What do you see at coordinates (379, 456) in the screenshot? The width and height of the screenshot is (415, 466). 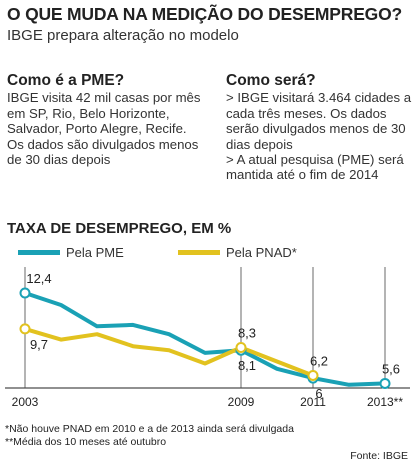 I see `source-note: Fonte: IBGE` at bounding box center [379, 456].